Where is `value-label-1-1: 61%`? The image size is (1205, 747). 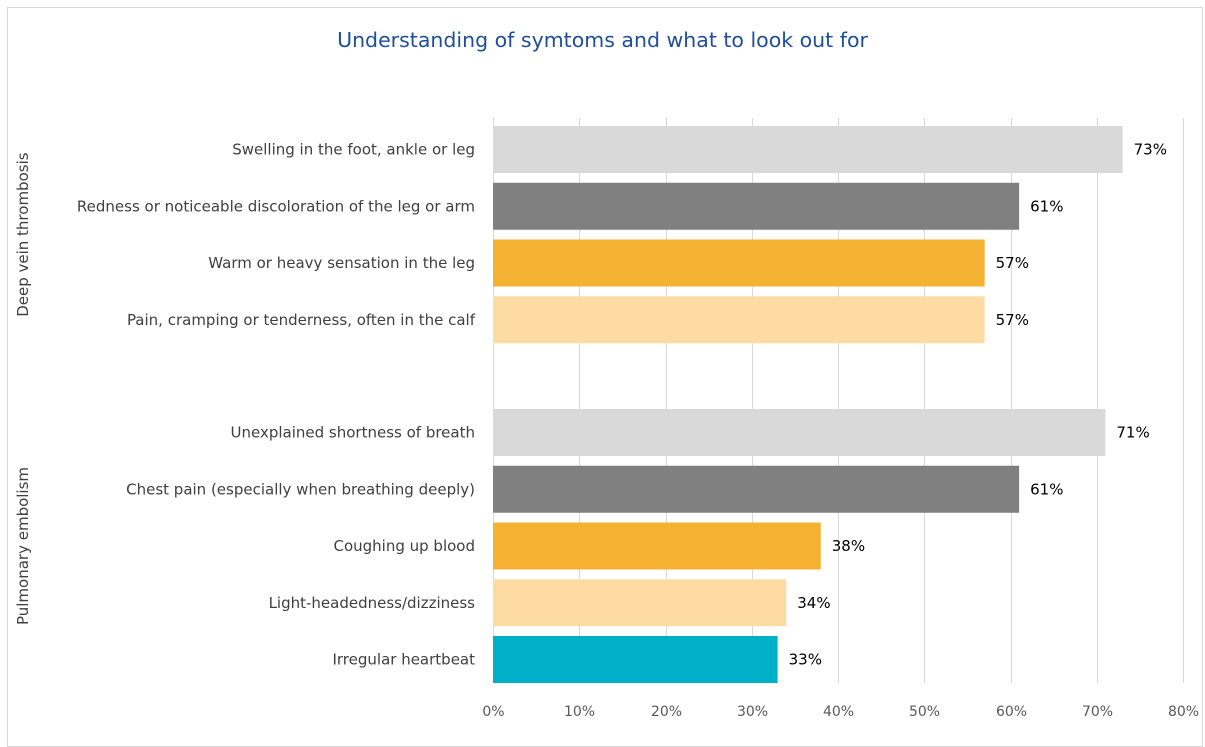 value-label-1-1: 61% is located at coordinates (1046, 489).